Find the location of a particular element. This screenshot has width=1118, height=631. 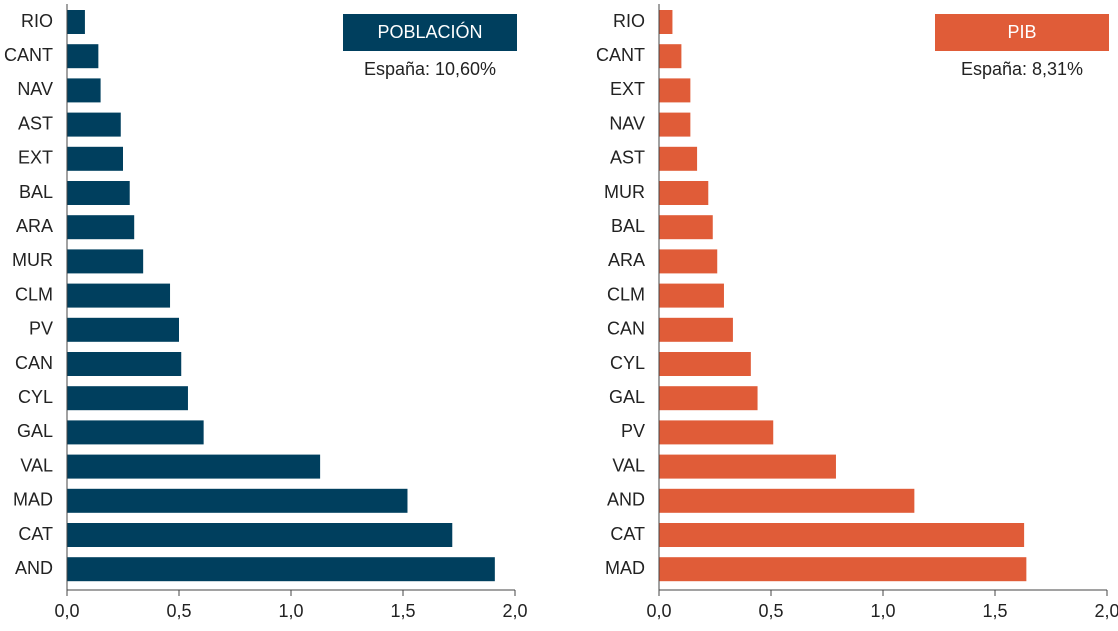

legend-label: POBLACIÓN is located at coordinates (429, 31).